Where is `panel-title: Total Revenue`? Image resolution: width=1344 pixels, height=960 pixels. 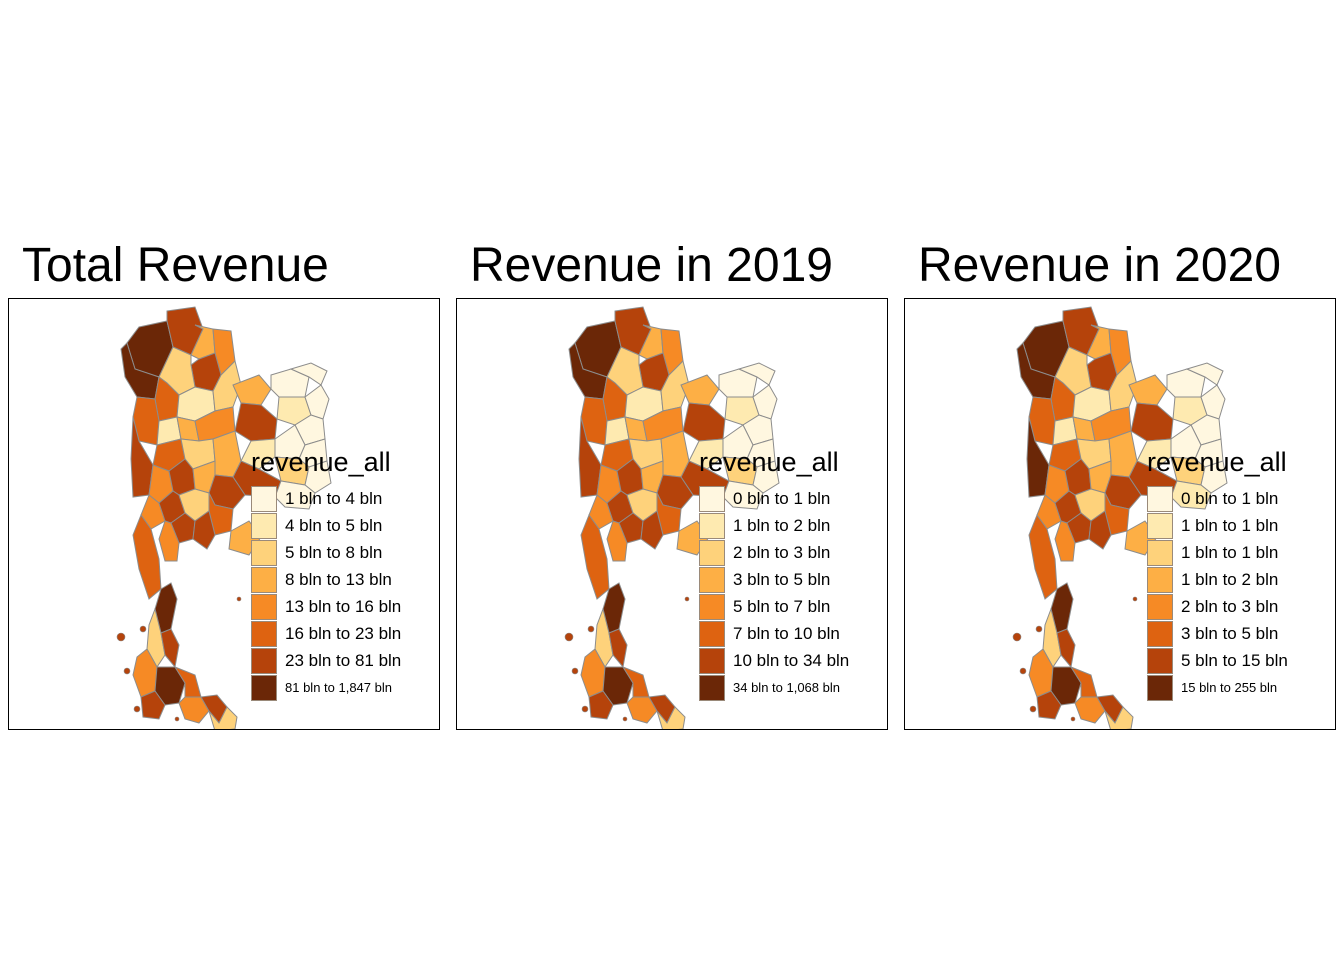 panel-title: Total Revenue is located at coordinates (175, 265).